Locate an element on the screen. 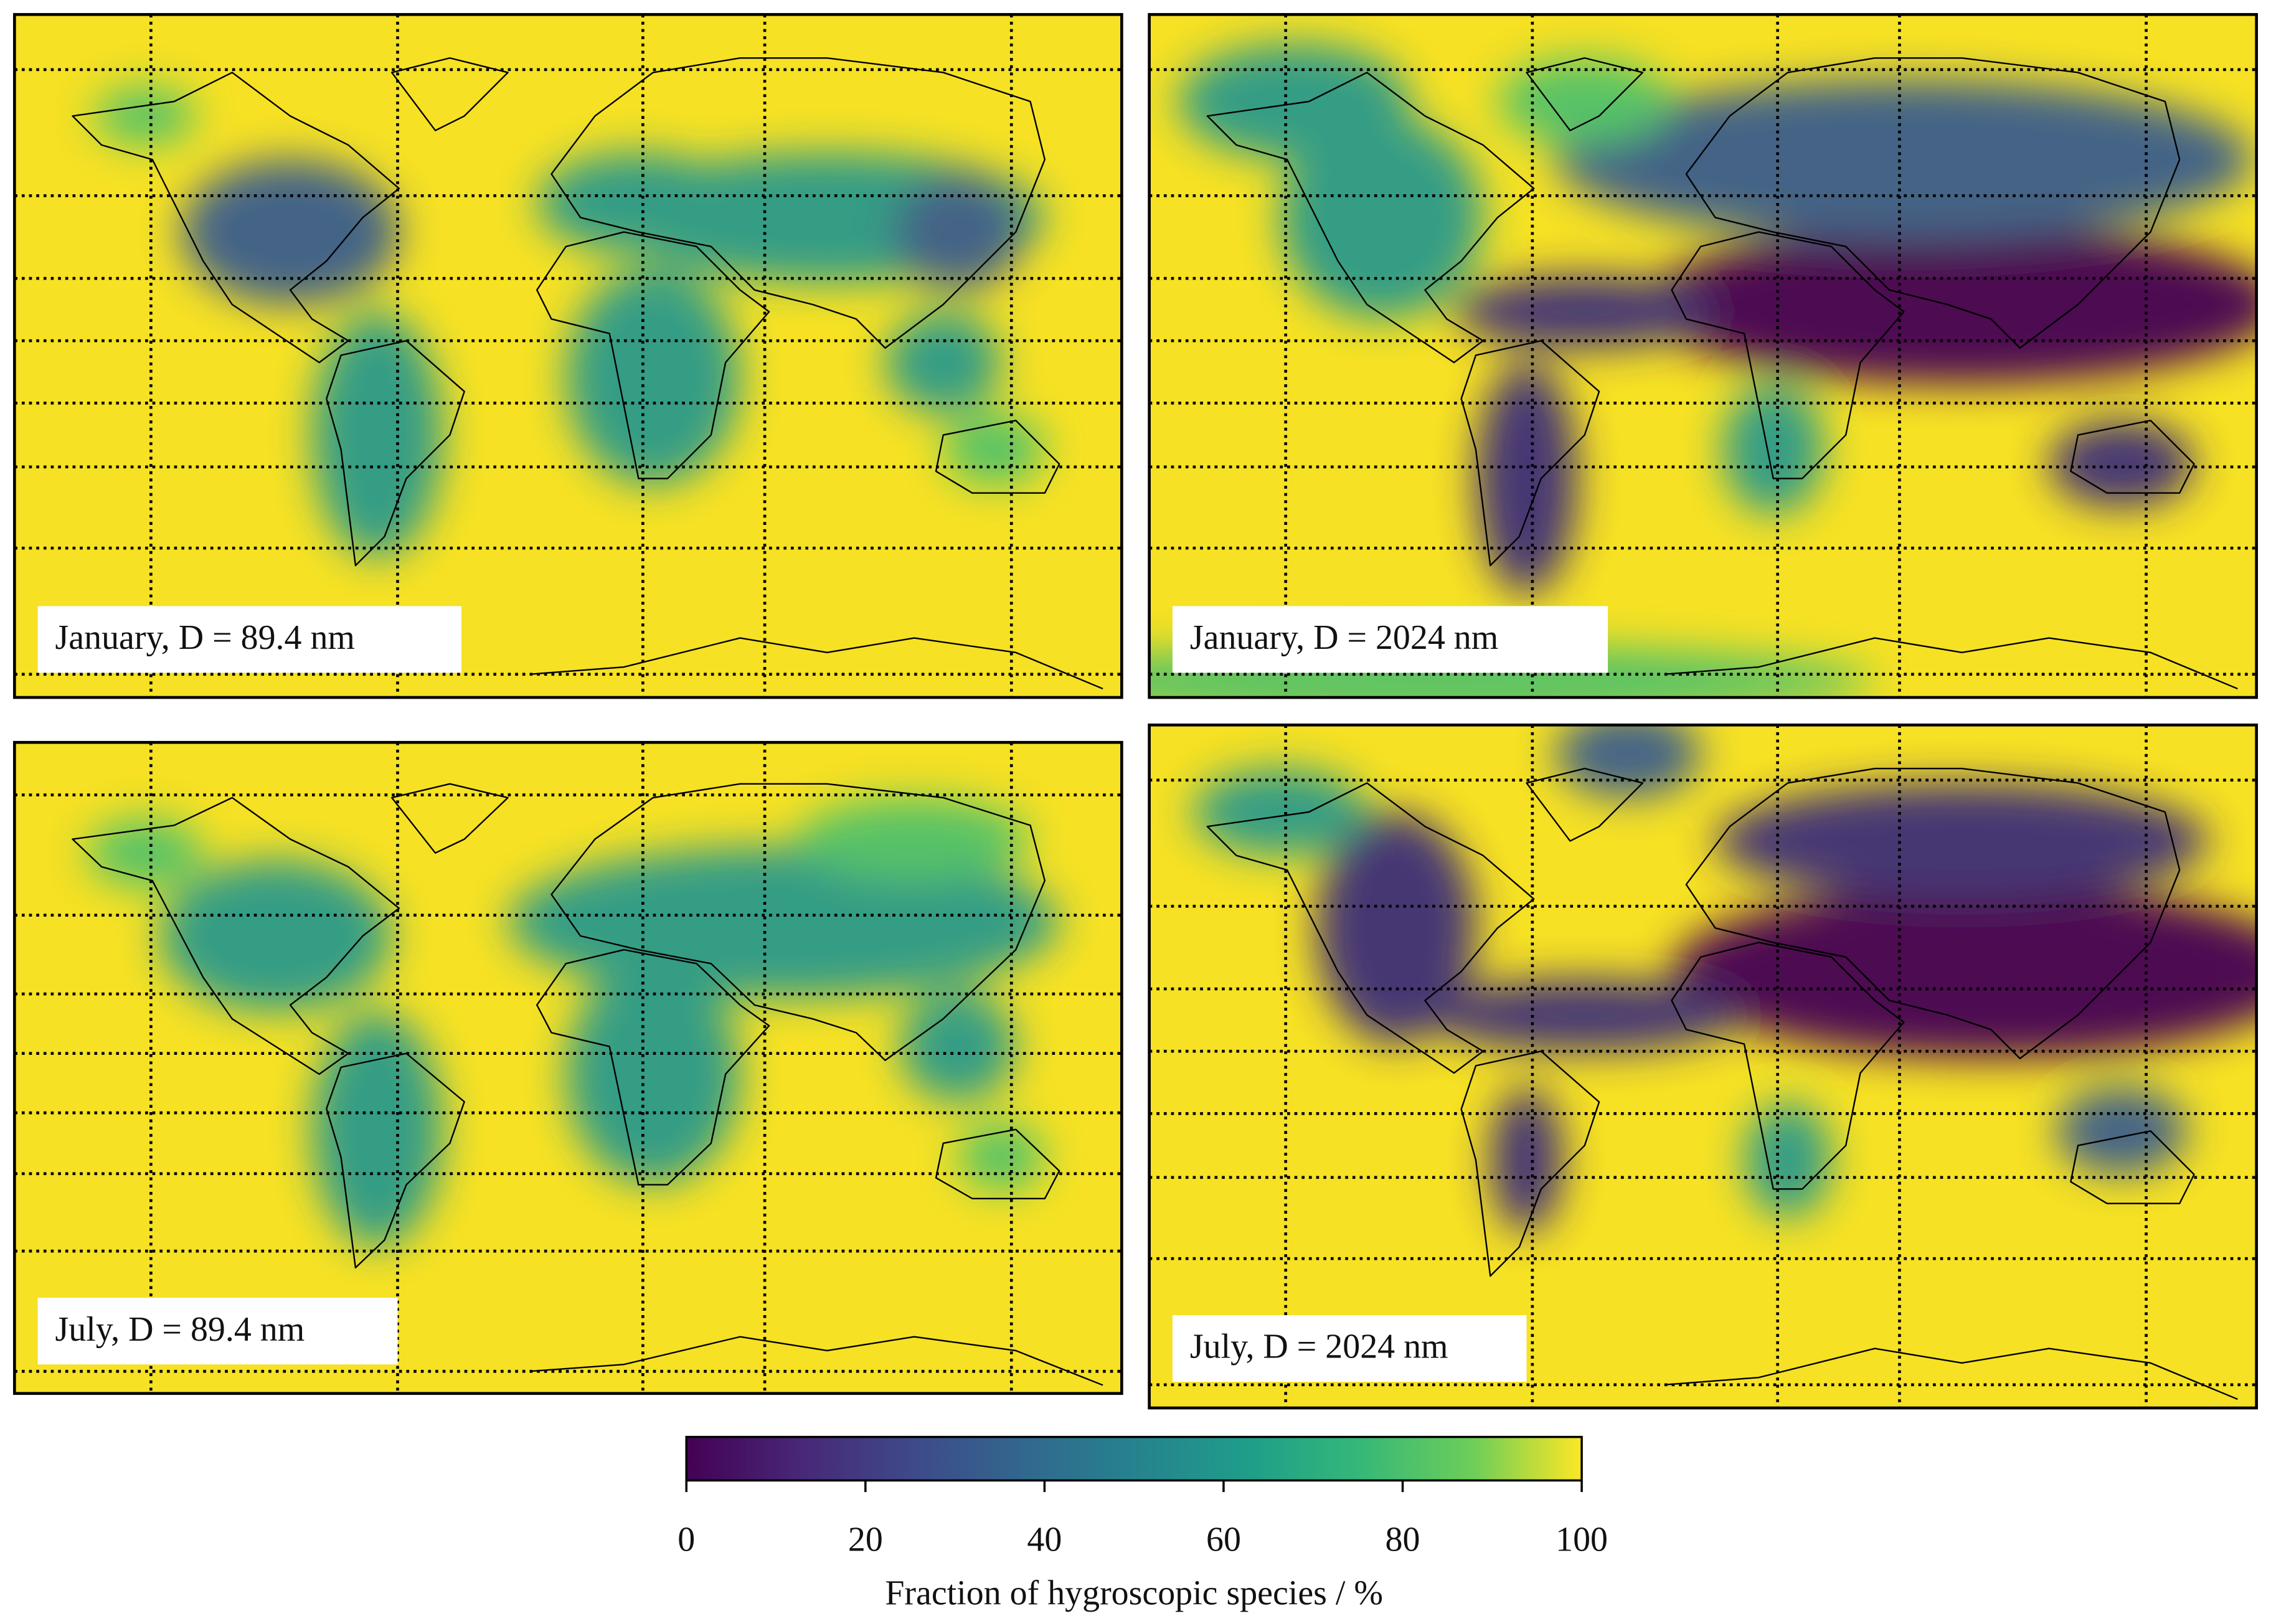 The image size is (2271, 1624). colorbar-tick-label: 100 is located at coordinates (1582, 1539).